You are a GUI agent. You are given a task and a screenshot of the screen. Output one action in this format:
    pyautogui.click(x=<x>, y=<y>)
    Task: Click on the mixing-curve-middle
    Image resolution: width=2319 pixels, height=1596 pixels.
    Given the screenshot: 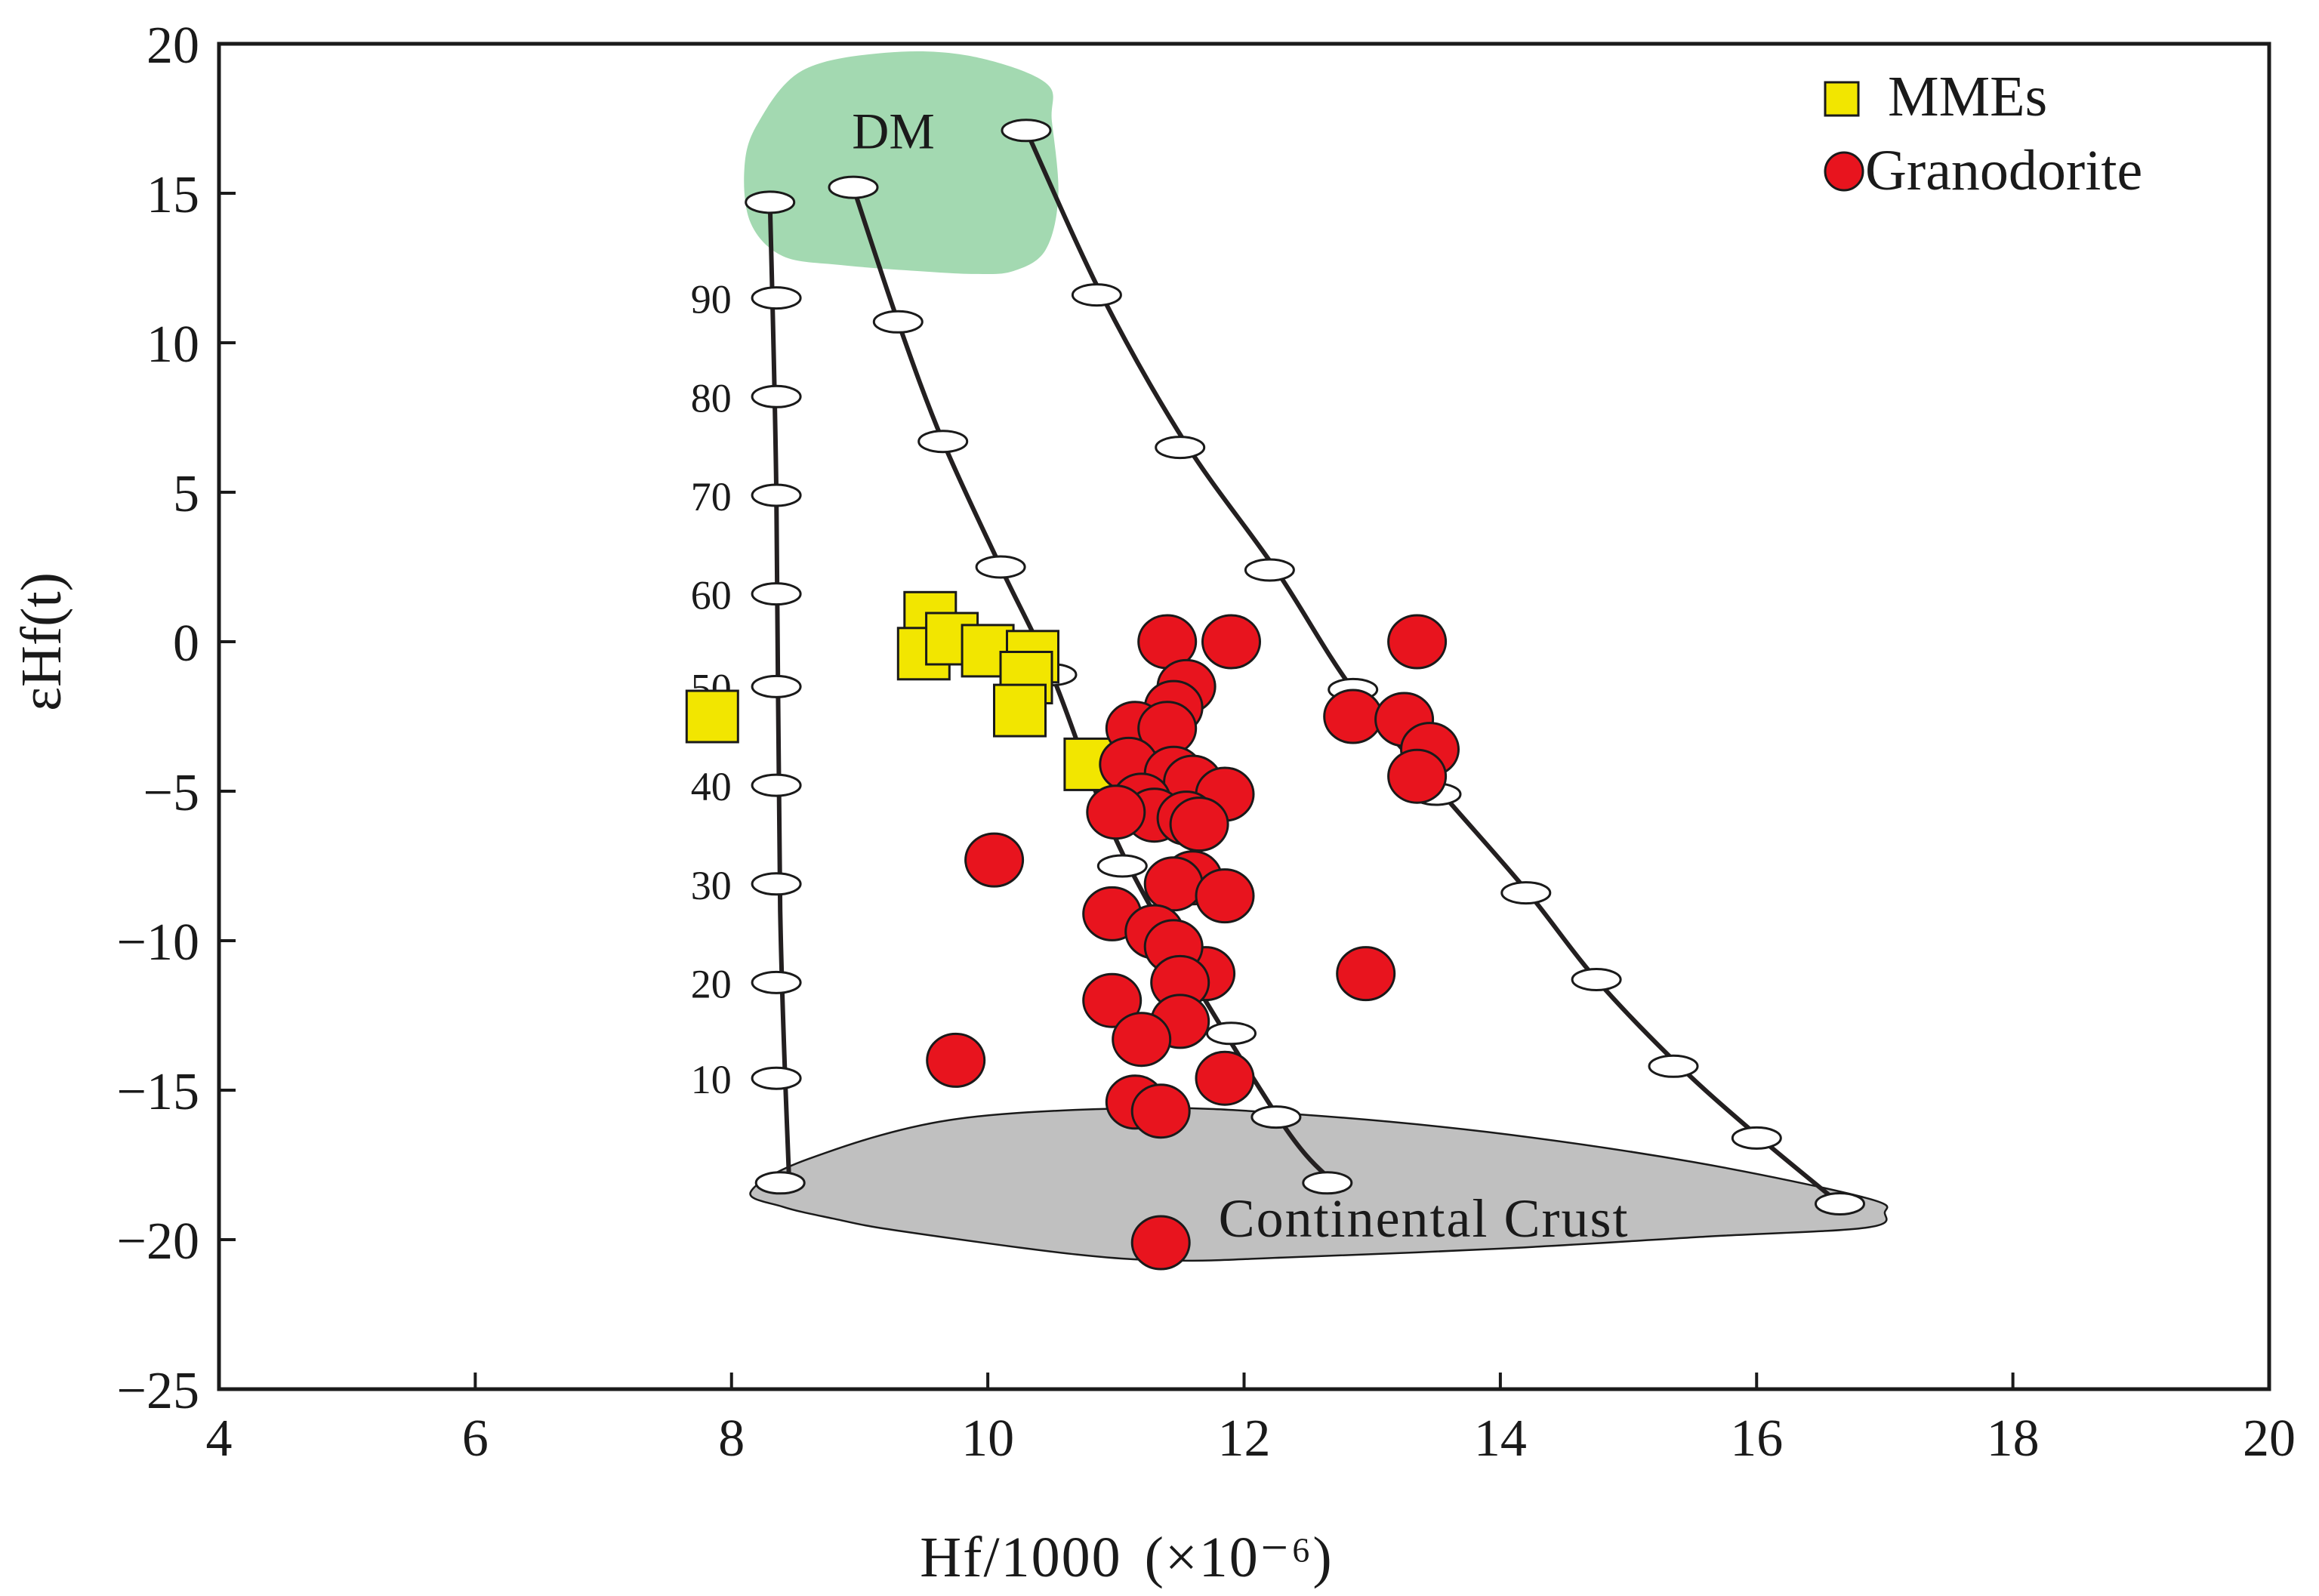 What is the action you would take?
    pyautogui.click(x=1093, y=685)
    